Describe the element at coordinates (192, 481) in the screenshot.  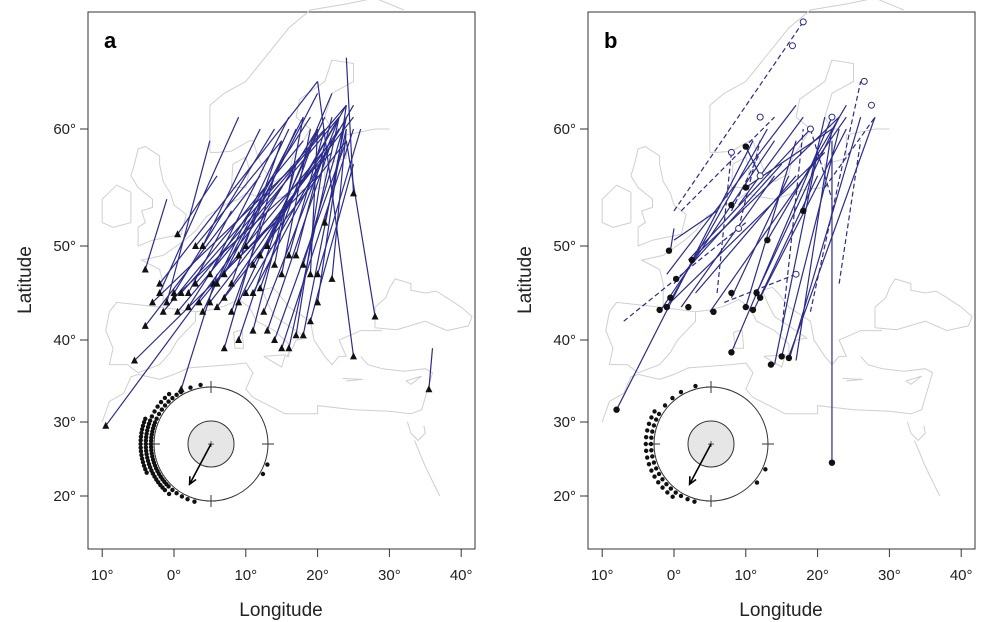
I see `rose-arrow-head` at that location.